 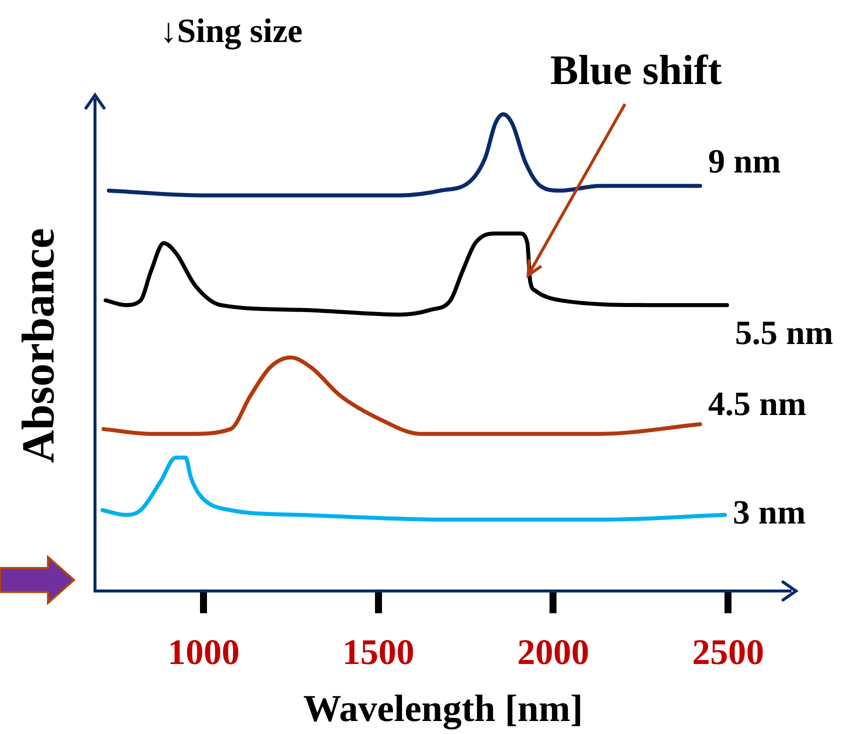 What do you see at coordinates (744, 162) in the screenshot?
I see `series-label: 9 nm` at bounding box center [744, 162].